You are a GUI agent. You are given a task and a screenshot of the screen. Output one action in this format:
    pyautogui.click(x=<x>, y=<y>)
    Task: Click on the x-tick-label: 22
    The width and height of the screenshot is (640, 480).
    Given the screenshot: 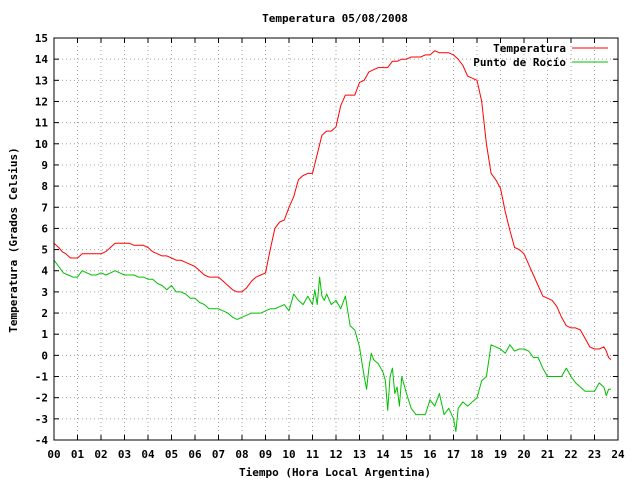 What is the action you would take?
    pyautogui.click(x=570, y=454)
    